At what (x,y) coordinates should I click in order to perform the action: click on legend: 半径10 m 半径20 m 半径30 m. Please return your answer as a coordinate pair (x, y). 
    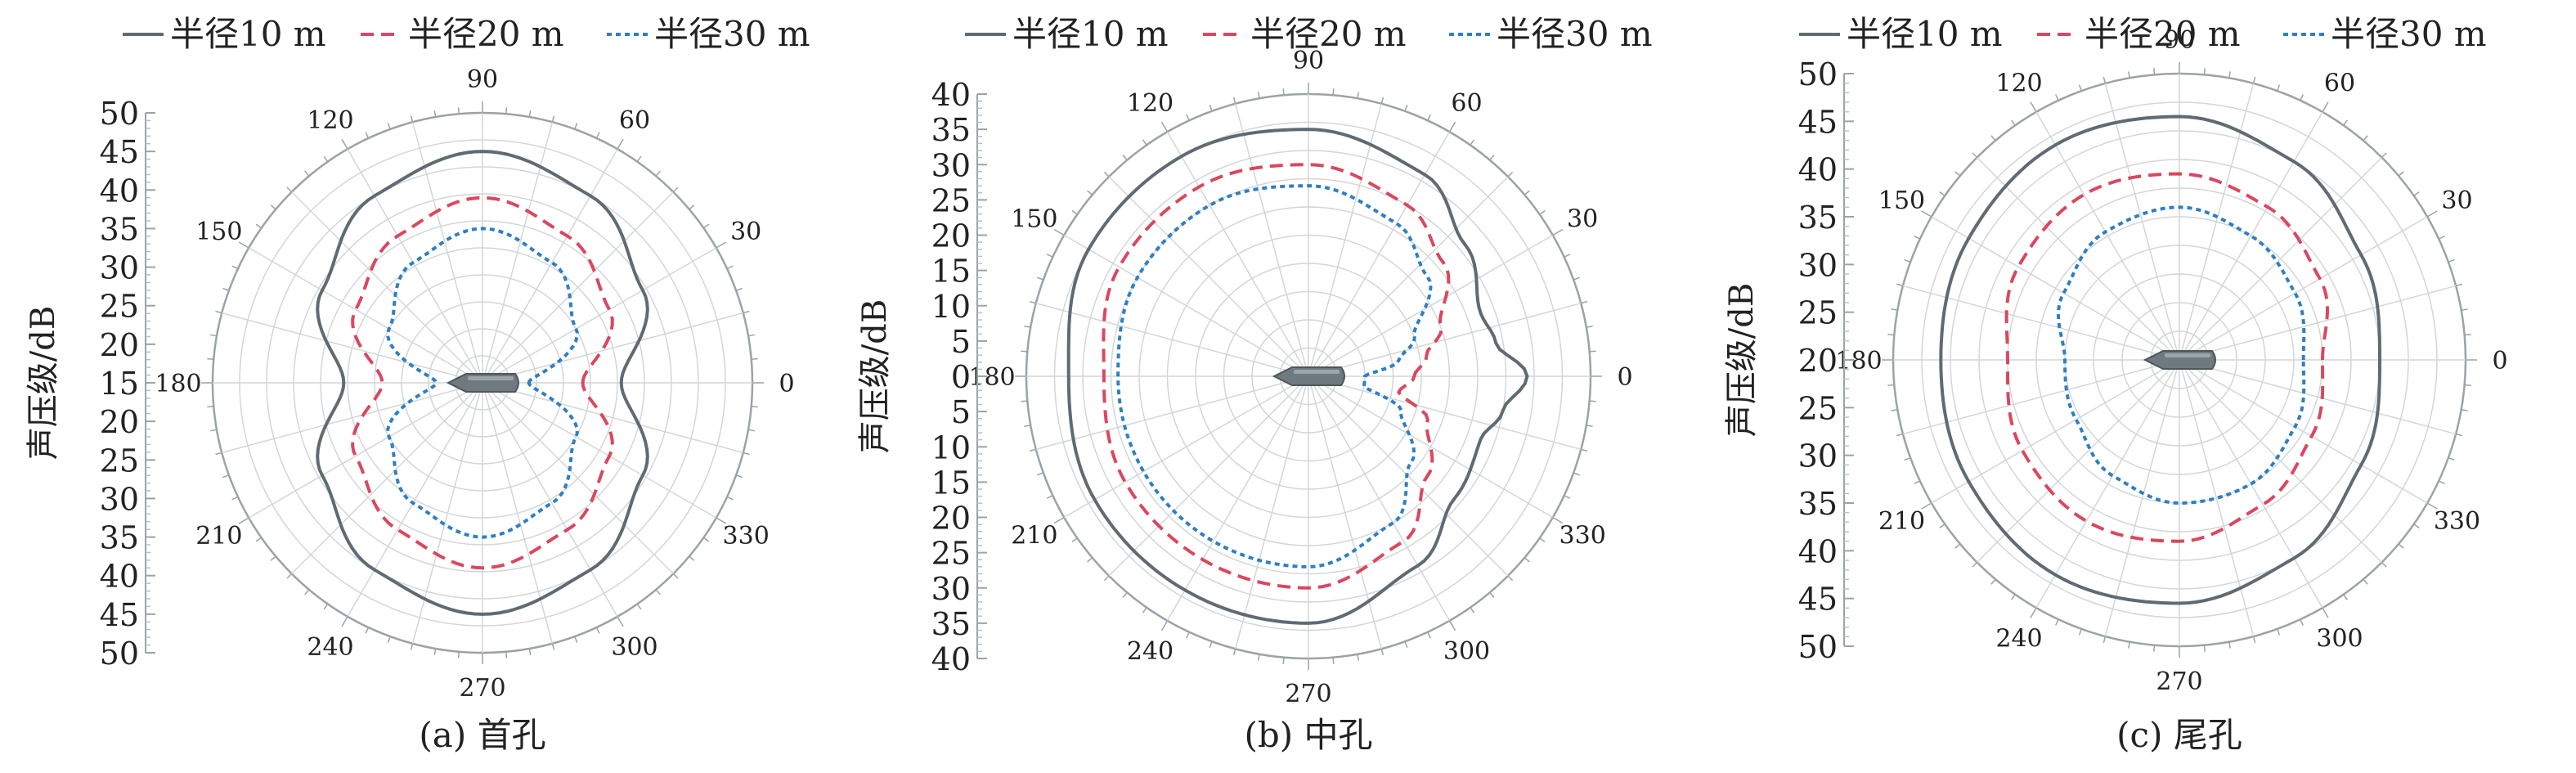
    Looking at the image, I should click on (1309, 34).